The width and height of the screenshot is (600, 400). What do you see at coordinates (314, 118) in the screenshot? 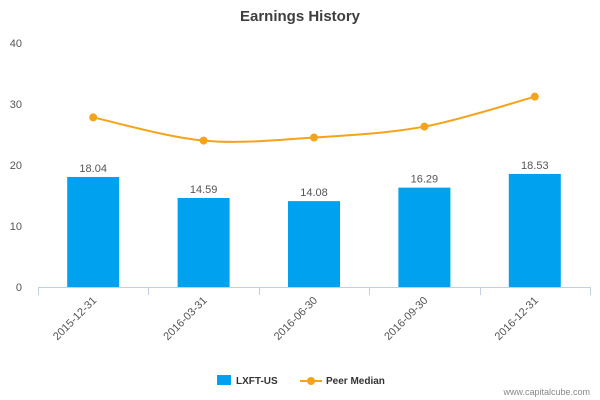
I see `line-series-peer-median` at bounding box center [314, 118].